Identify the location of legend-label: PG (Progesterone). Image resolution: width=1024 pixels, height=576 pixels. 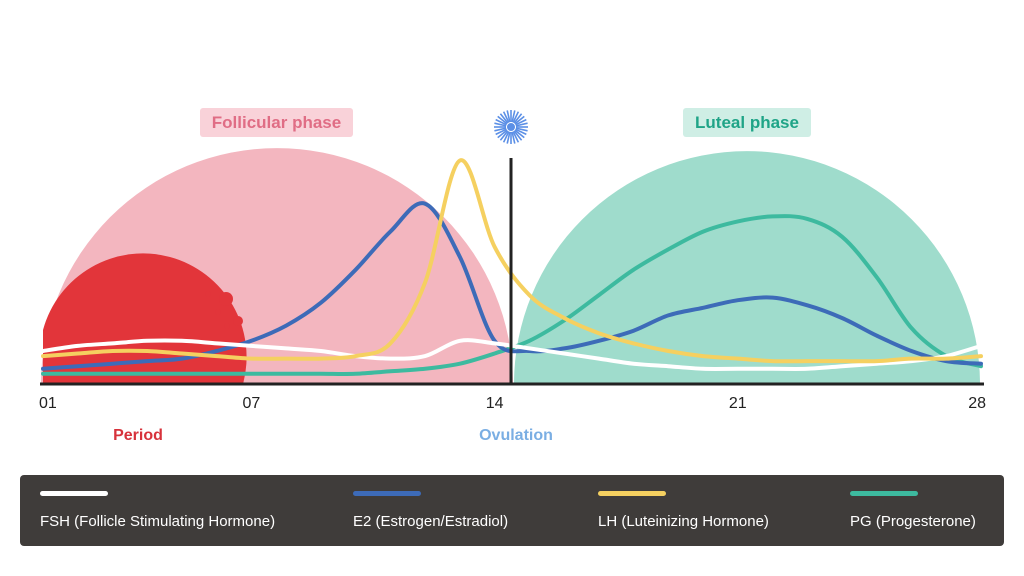
(913, 521).